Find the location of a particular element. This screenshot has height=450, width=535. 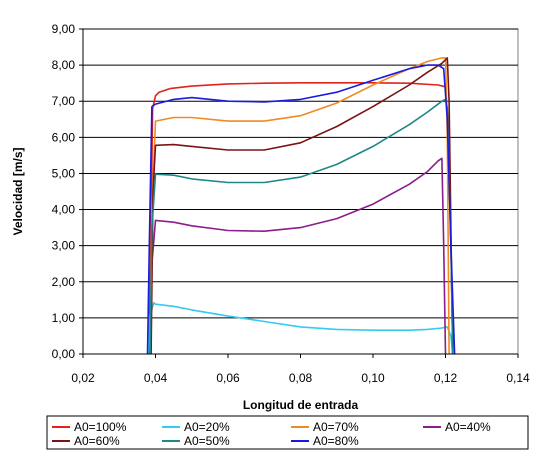

x-axis-title: Longitud de entrada is located at coordinates (301, 405).